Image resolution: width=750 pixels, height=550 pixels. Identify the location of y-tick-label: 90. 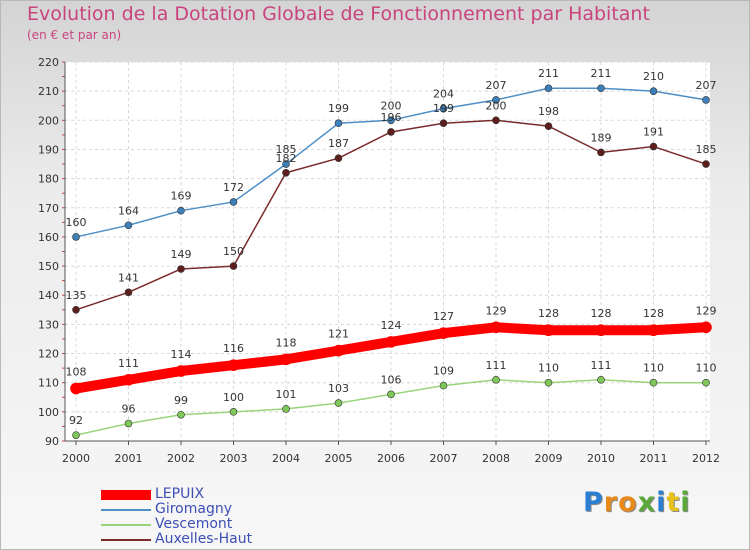
(52, 441).